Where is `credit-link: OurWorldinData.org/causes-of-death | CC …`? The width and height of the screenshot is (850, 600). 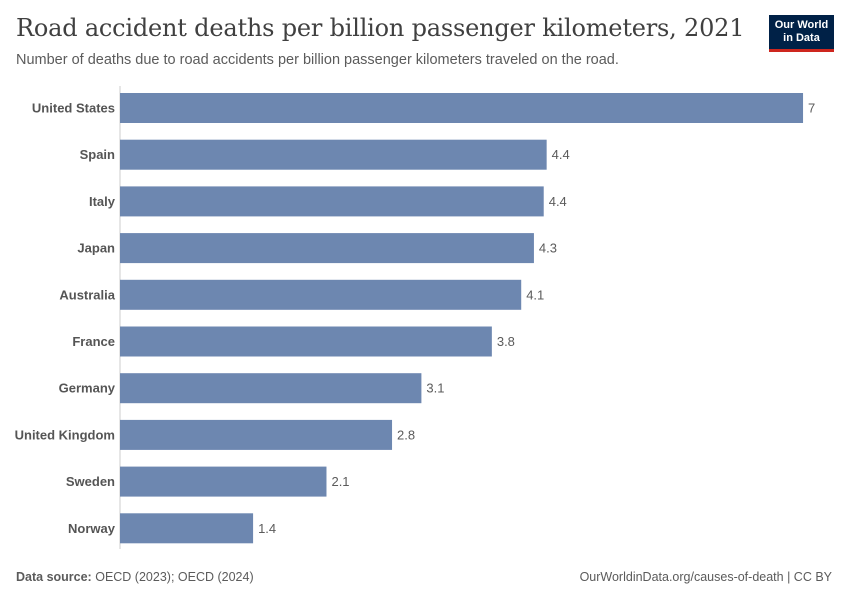
credit-link: OurWorldinData.org/causes-of-death | CC … is located at coordinates (705, 577).